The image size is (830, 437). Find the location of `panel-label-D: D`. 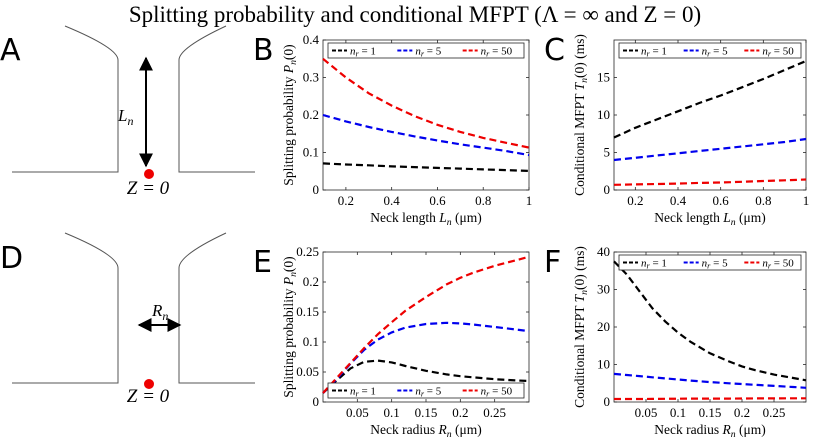

panel-label-D: D is located at coordinates (11, 258).